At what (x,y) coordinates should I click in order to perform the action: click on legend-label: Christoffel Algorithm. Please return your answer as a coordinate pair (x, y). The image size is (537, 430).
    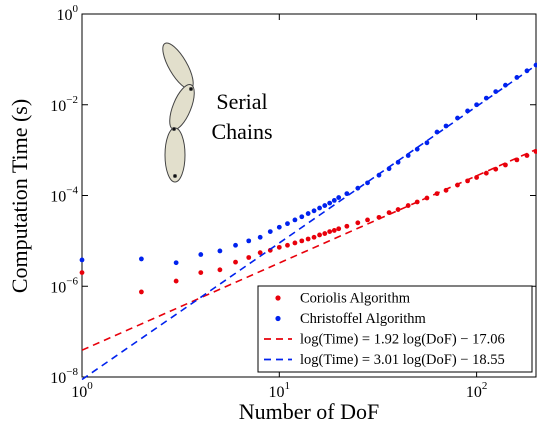
    Looking at the image, I should click on (363, 319).